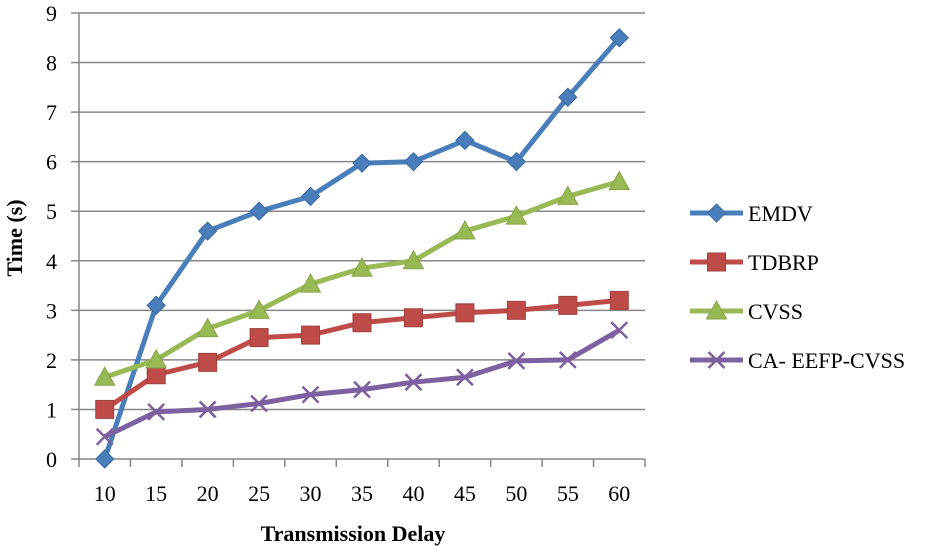  I want to click on x-tick-labels: 10 15 20 25 30 35 40 45 50 55 60, so click(362, 493).